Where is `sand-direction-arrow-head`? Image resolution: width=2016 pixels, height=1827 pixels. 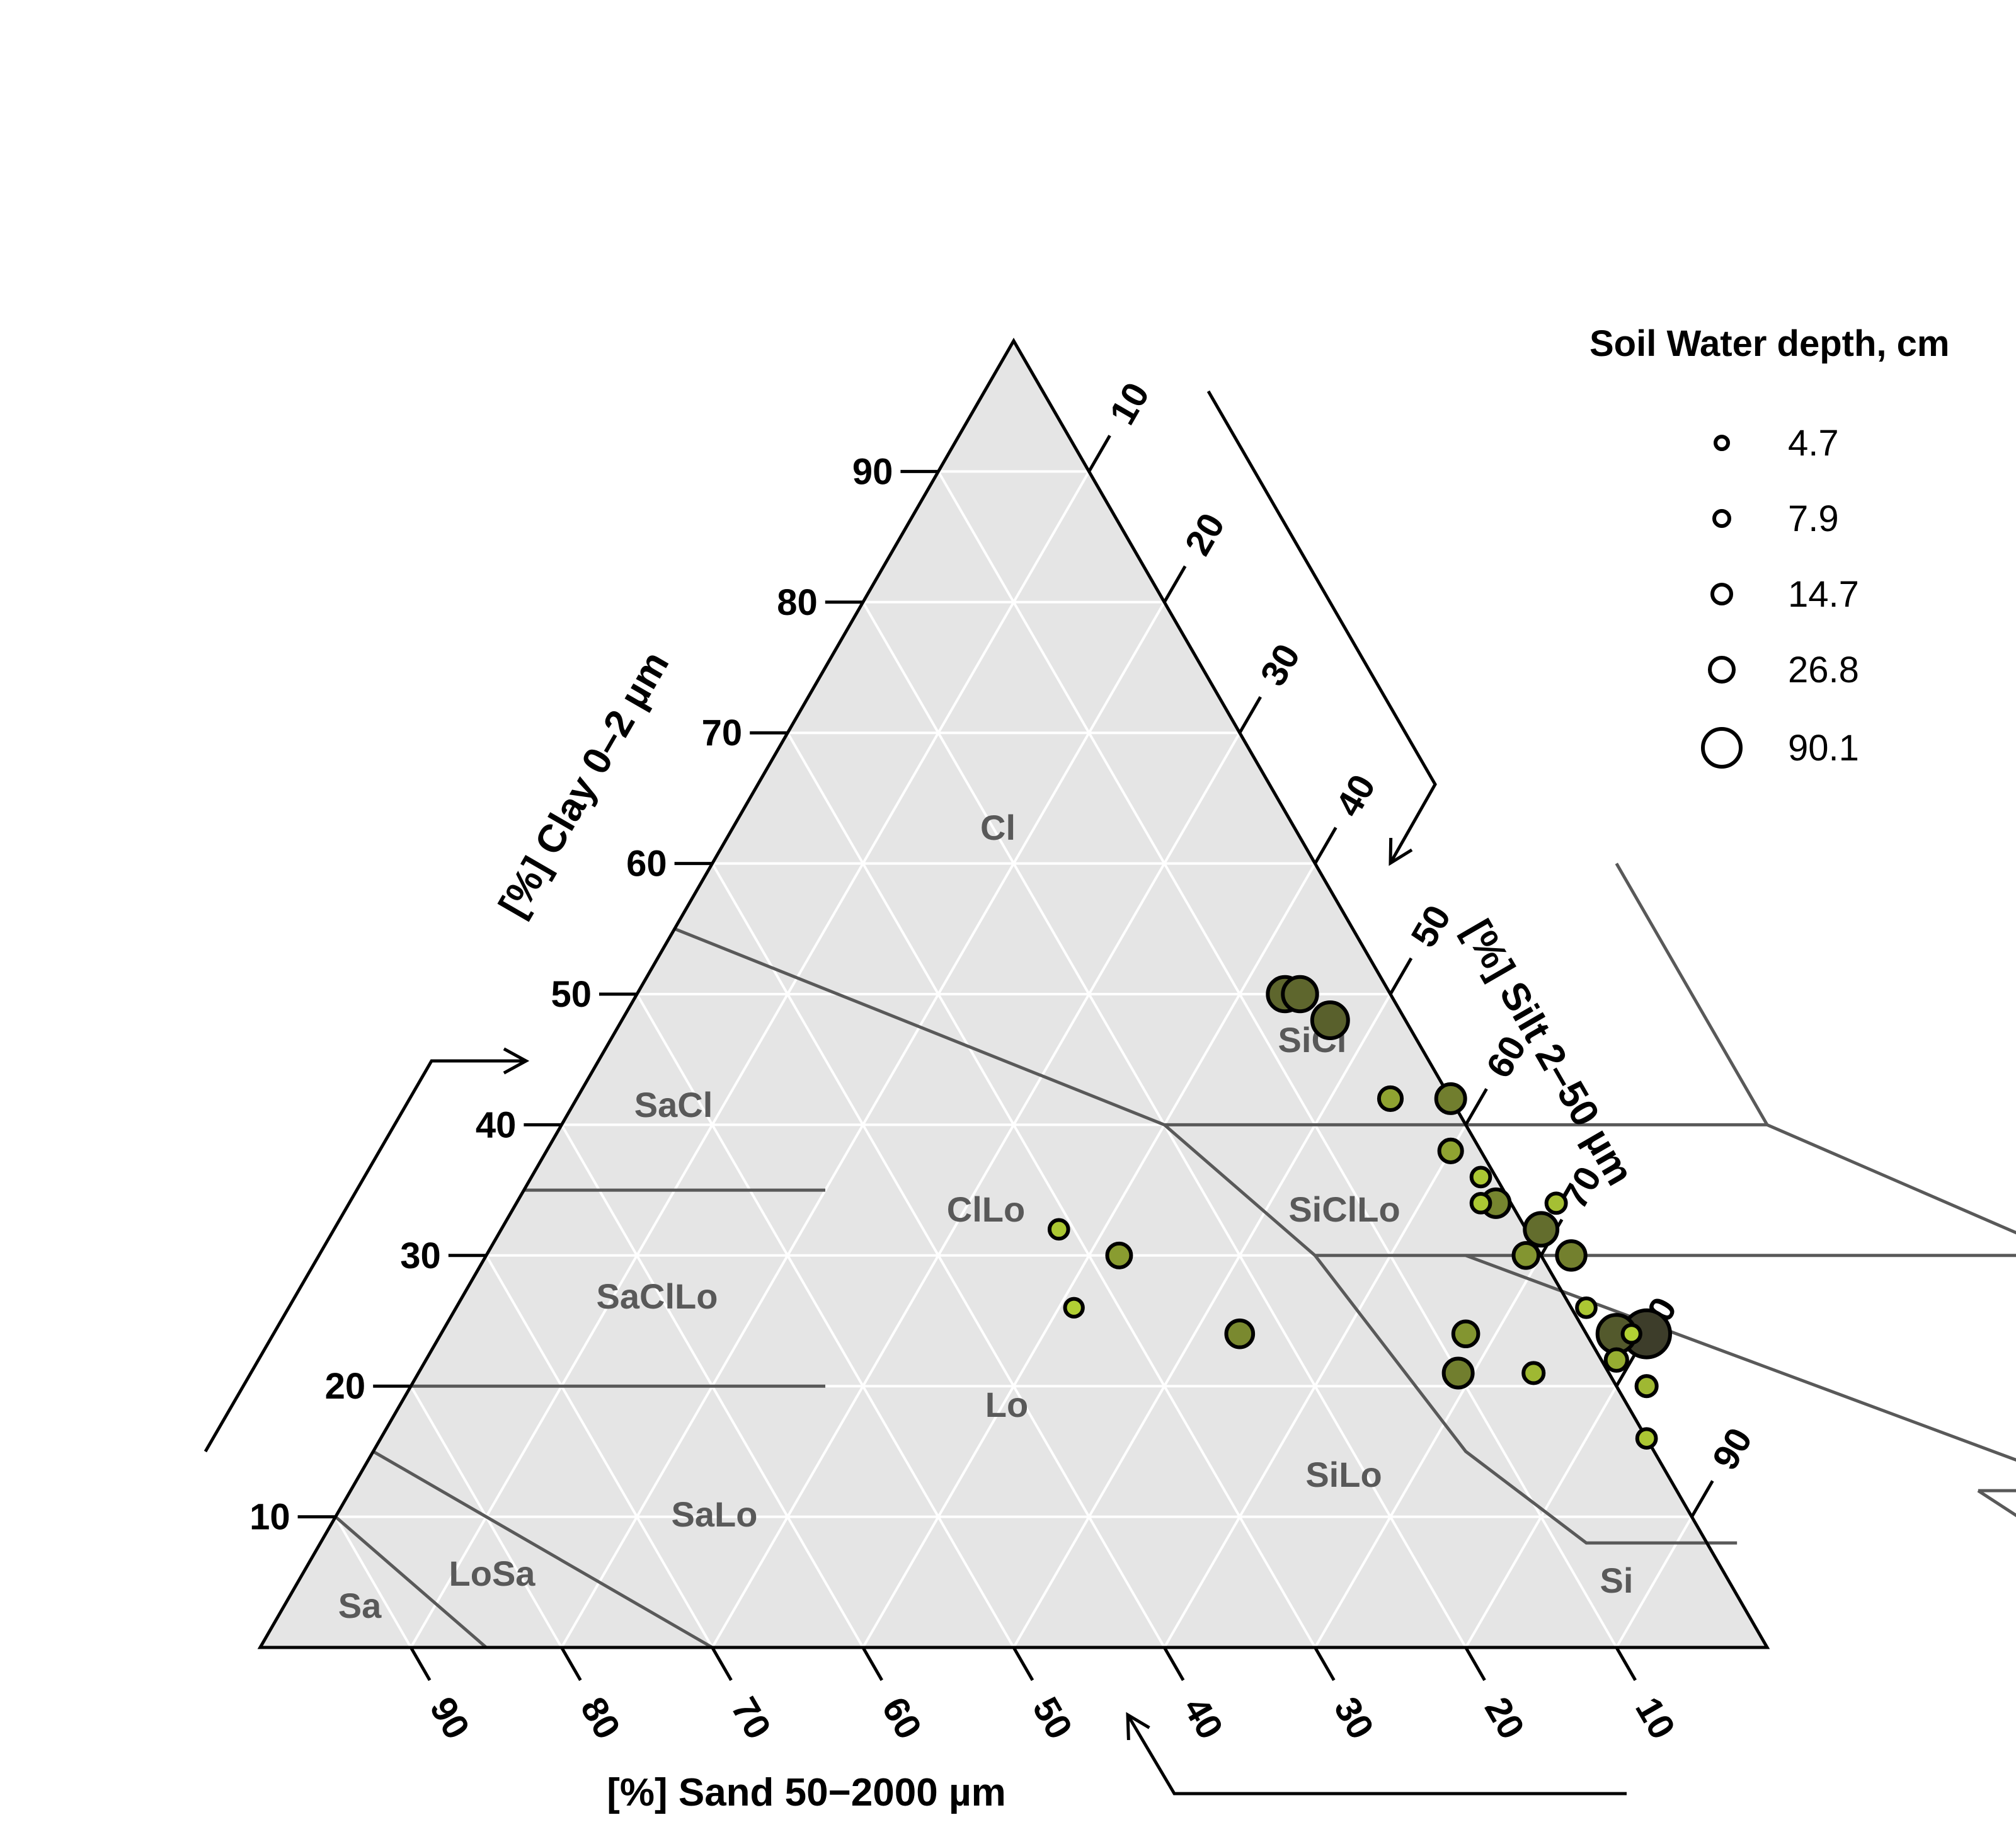
sand-direction-arrow-head is located at coordinates (1138, 1726).